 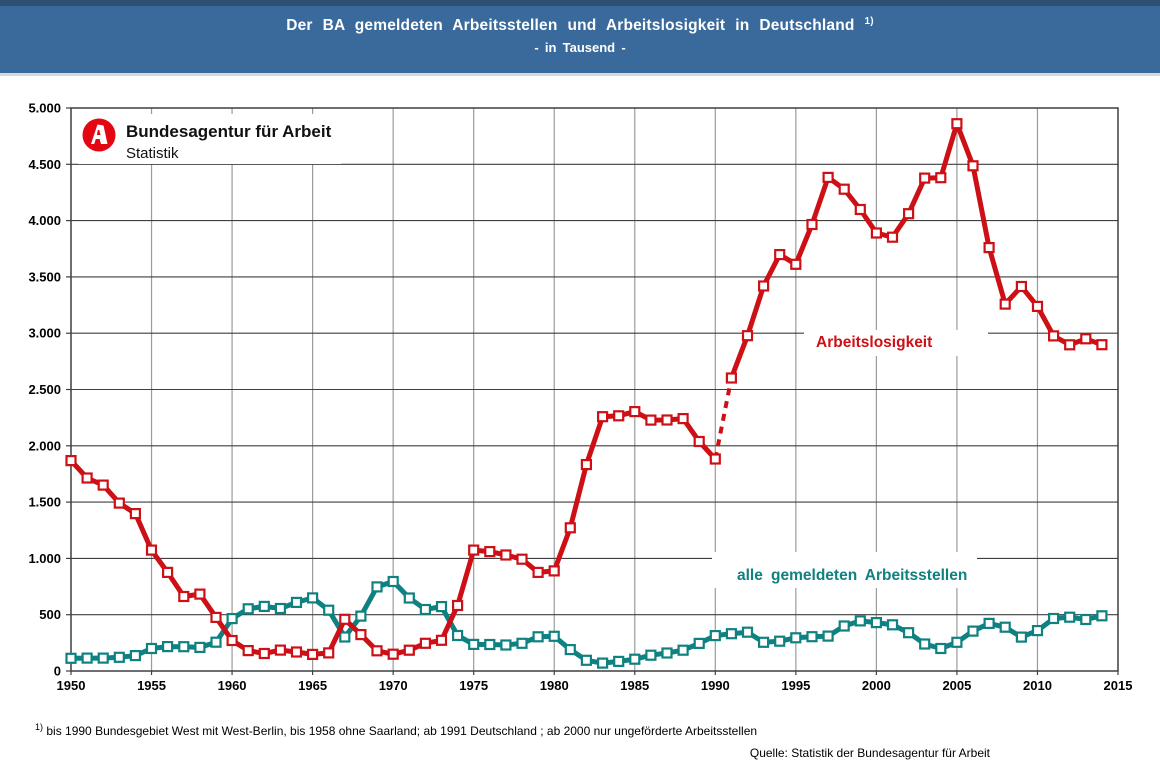 I want to click on svg-text: 1.500, so click(x=44, y=502).